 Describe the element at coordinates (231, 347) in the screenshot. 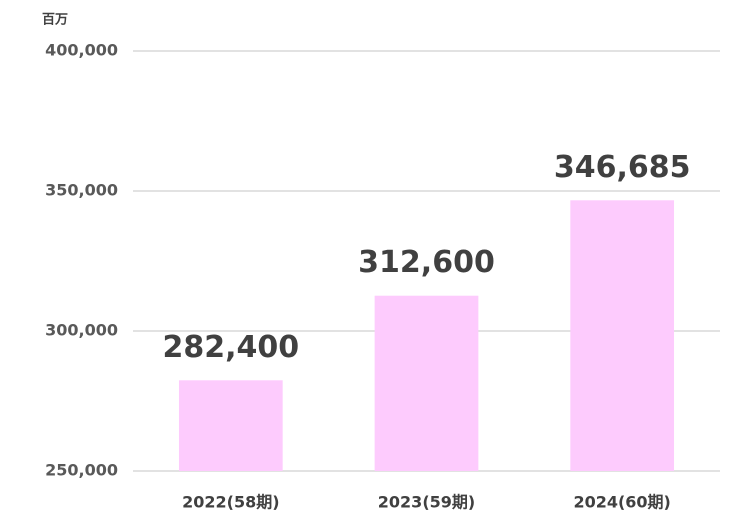

I see `data-label: 282,400` at that location.